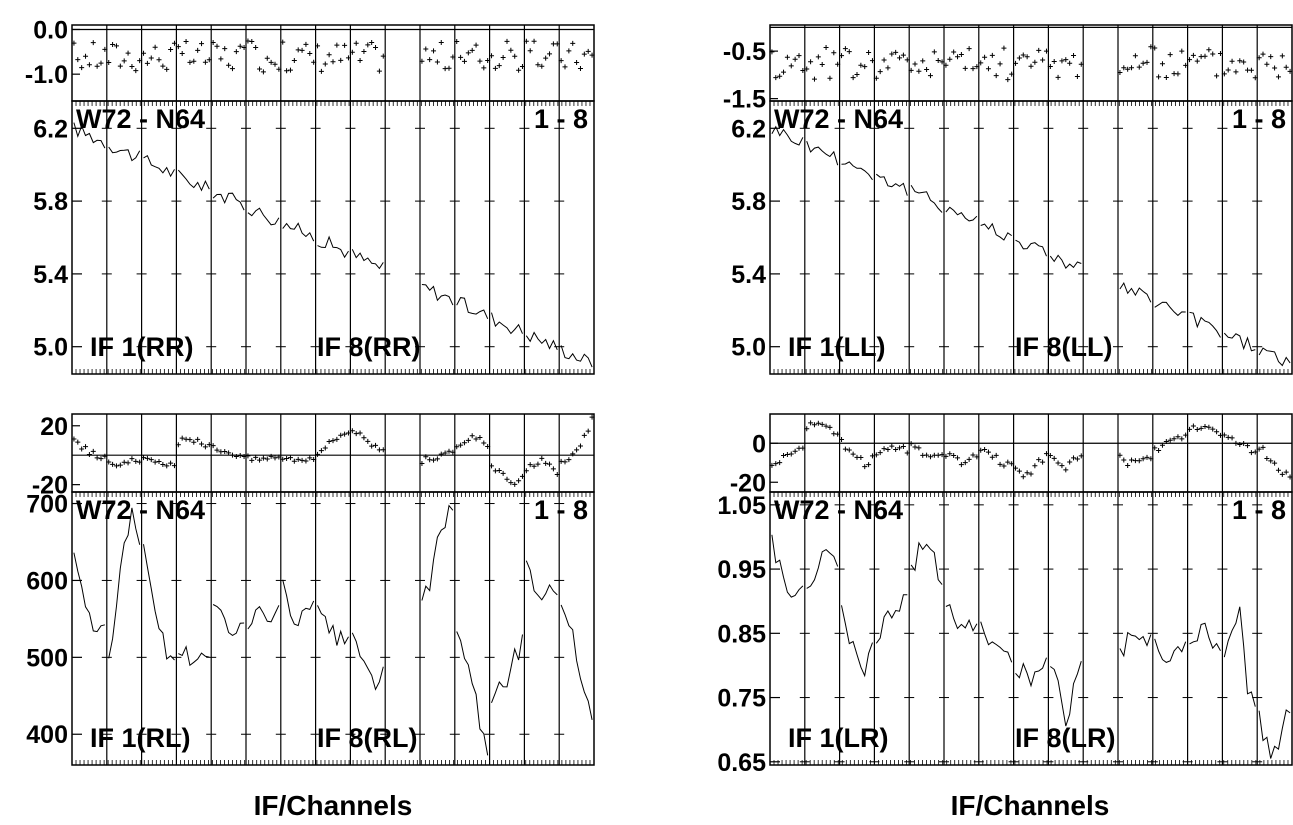 Image resolution: width=1293 pixels, height=825 pixels. I want to click on if-label-first: IF 1(RR), so click(142, 347).